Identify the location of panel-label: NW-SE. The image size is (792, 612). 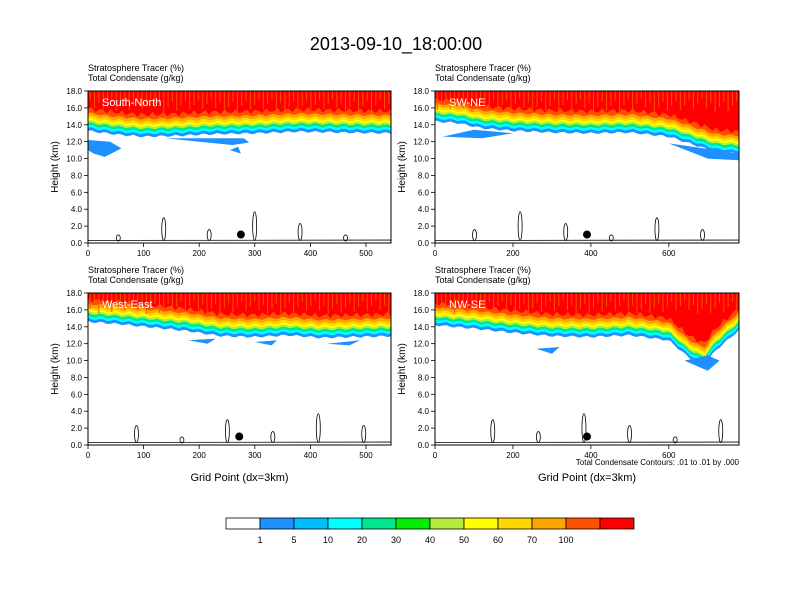
(467, 305).